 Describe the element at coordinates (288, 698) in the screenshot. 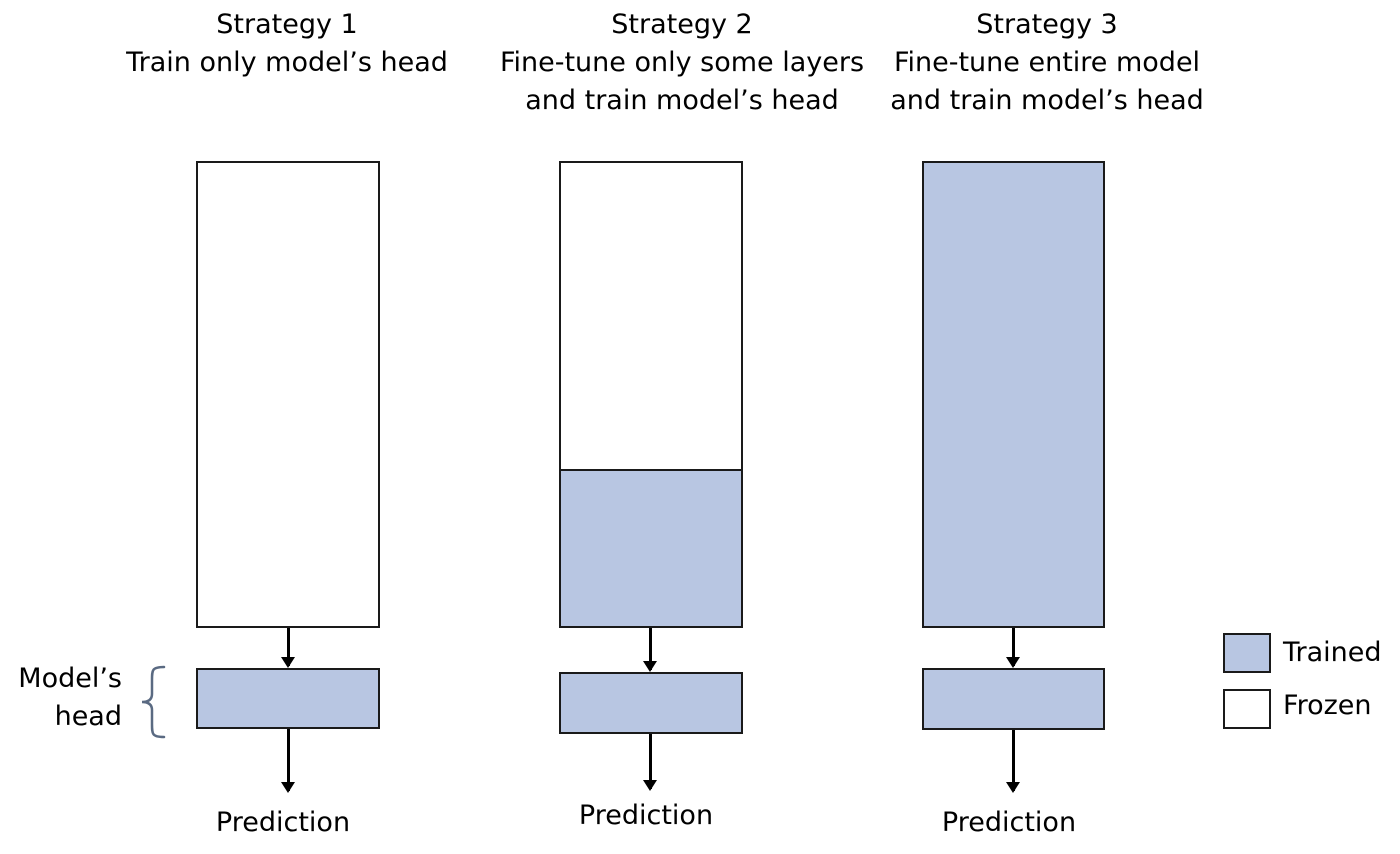

I see `strategy-1-head` at that location.